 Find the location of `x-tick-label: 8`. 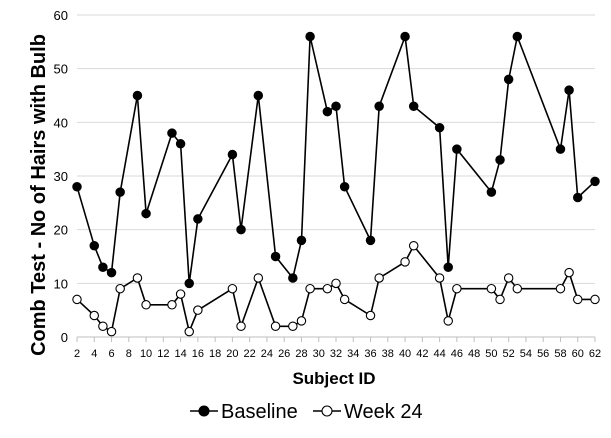

x-tick-label: 8 is located at coordinates (129, 354).